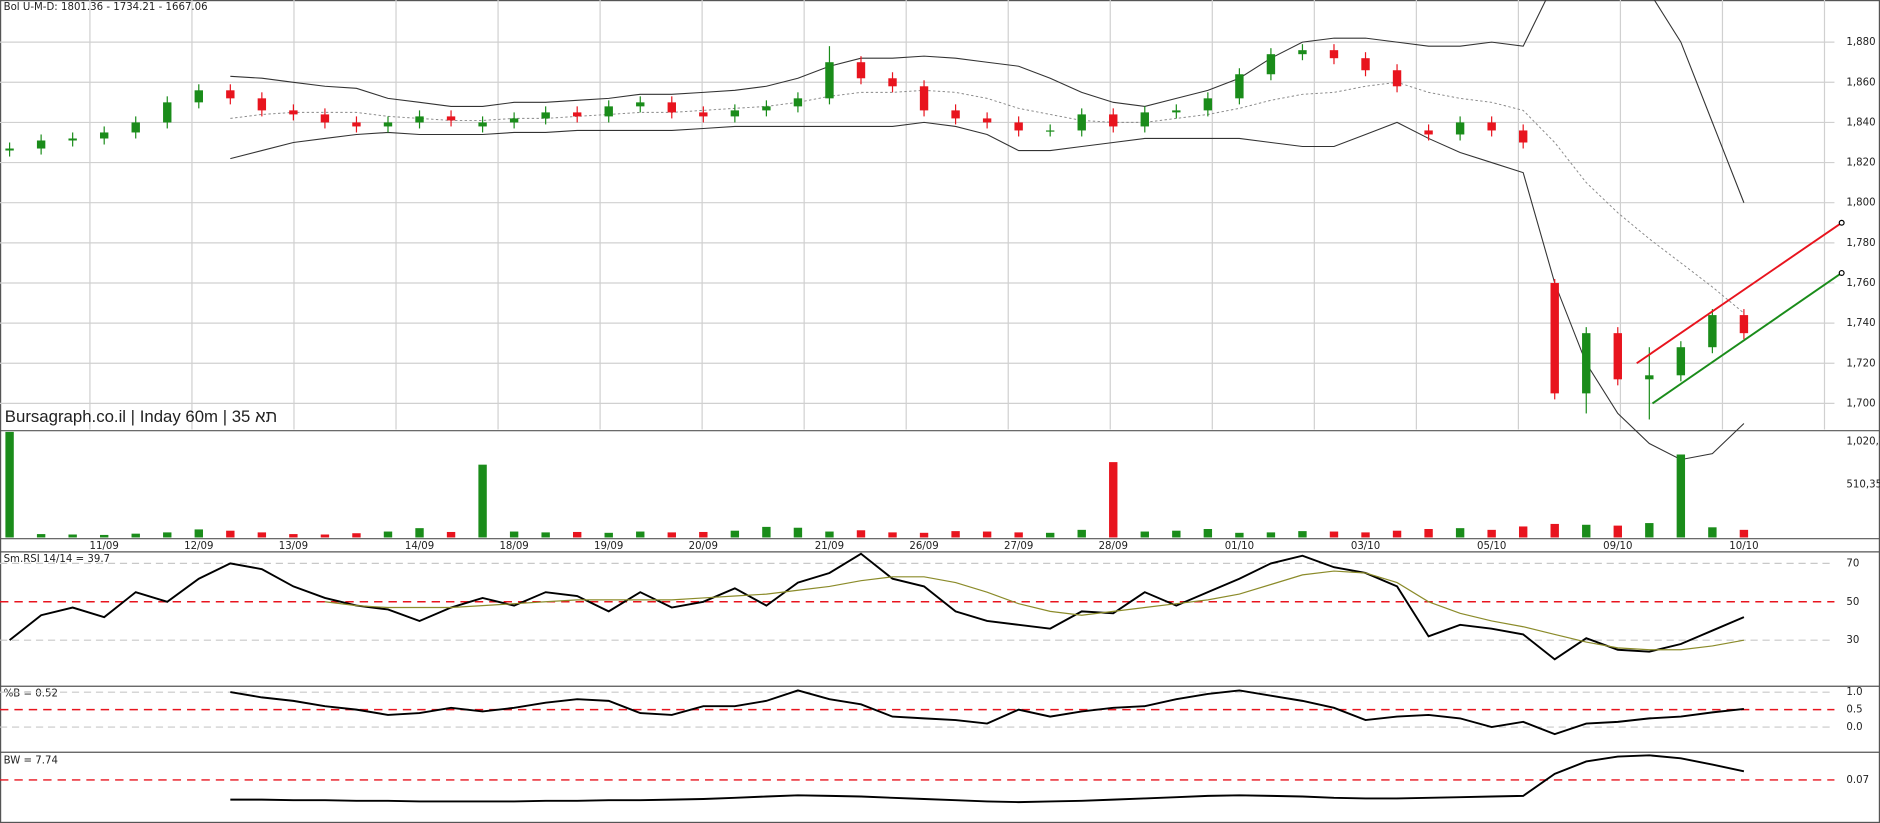 The height and width of the screenshot is (823, 1880). What do you see at coordinates (513, 546) in the screenshot?
I see `x-tick-label: 18/09` at bounding box center [513, 546].